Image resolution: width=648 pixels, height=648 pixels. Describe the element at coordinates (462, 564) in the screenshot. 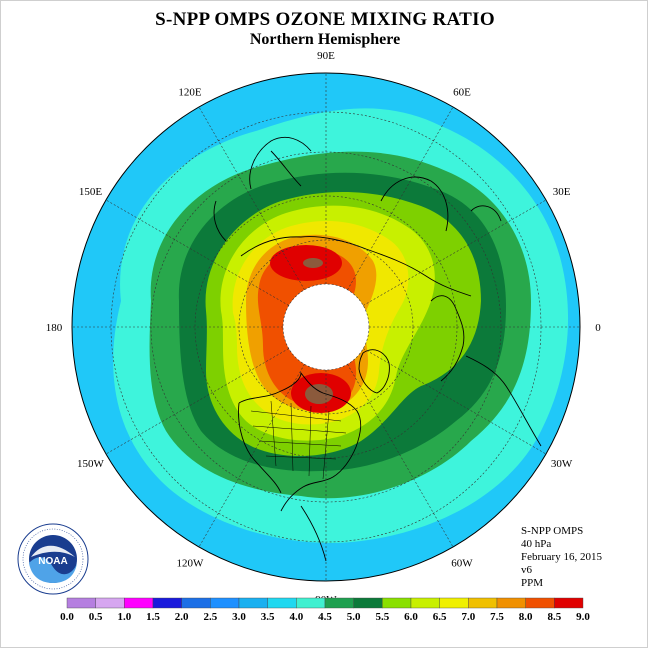

I see `longitude-label: 60W` at that location.